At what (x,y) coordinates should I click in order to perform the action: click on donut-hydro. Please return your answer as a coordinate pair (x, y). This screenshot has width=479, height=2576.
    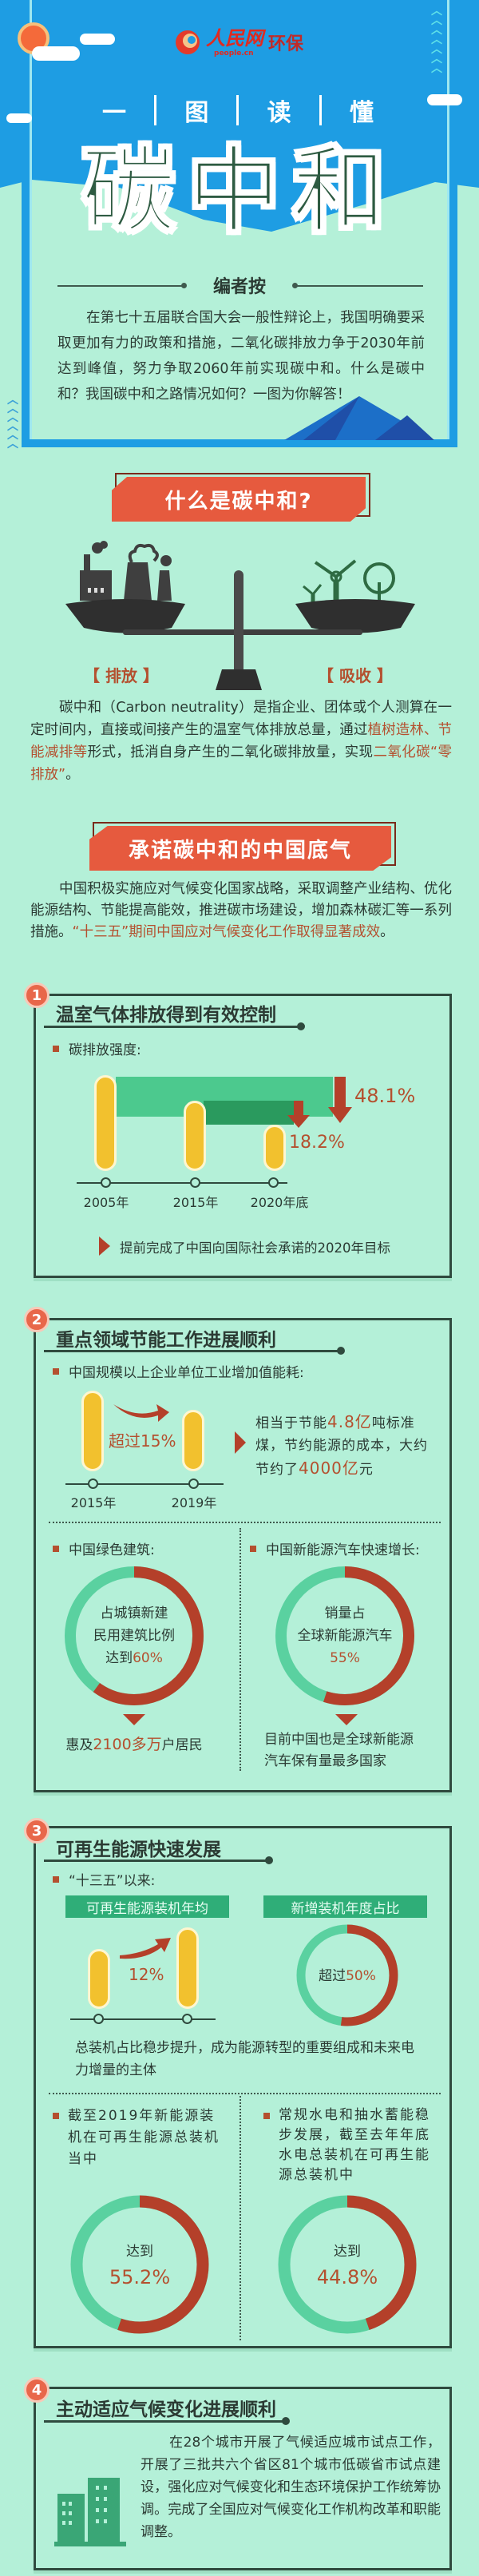
    Looking at the image, I should click on (347, 2264).